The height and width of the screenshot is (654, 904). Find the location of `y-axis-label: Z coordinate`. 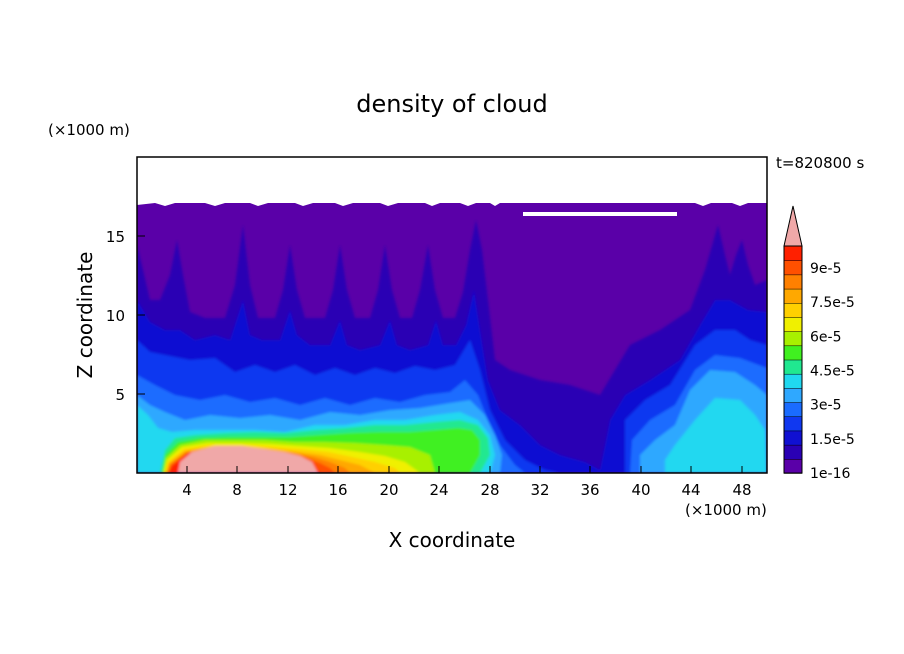

y-axis-label: Z coordinate is located at coordinates (85, 315).